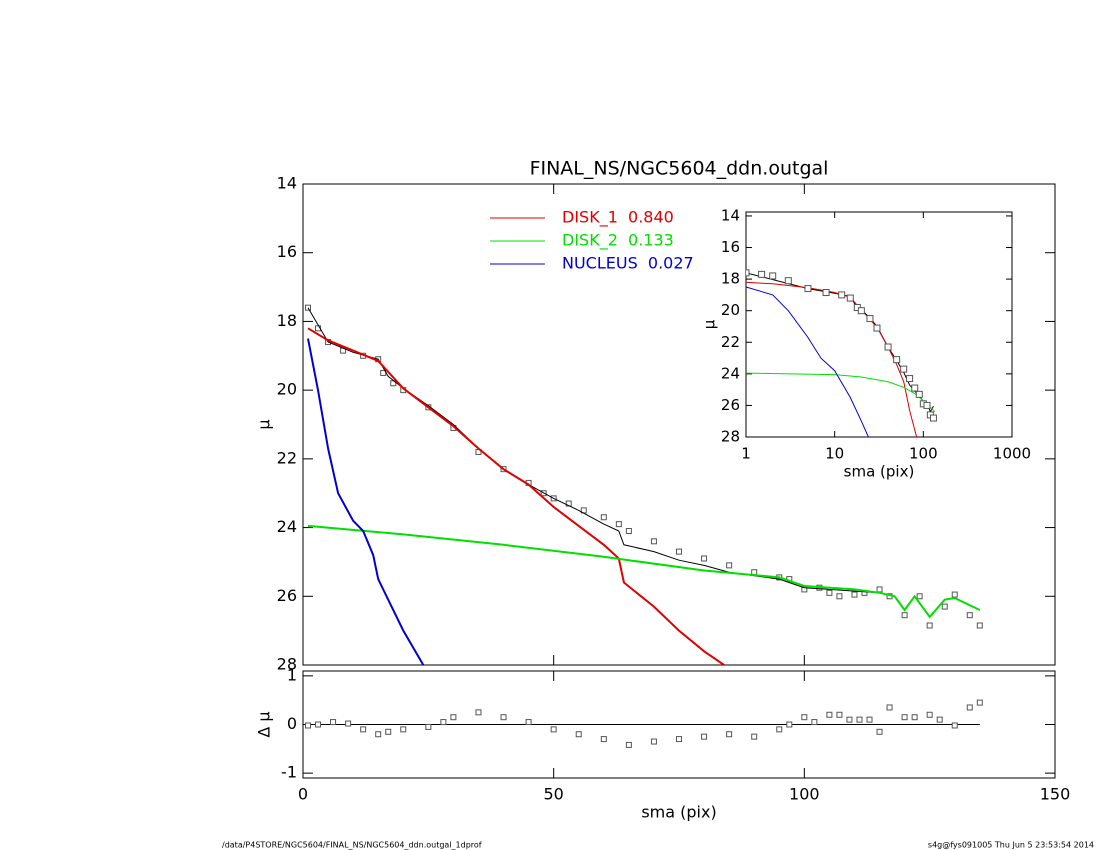 This screenshot has width=1100, height=850. What do you see at coordinates (1011, 845) in the screenshot?
I see `footer-right: s4g@fys091005 Thu Jun 5 23:53:54 2014` at bounding box center [1011, 845].